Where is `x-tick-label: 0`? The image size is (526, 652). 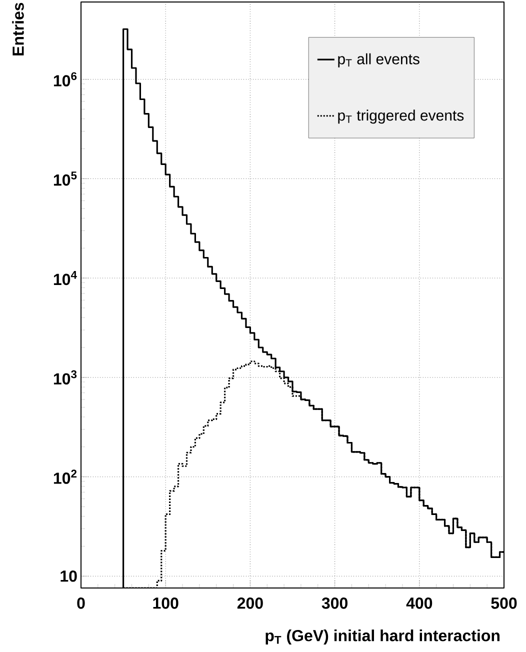 x-tick-label: 0 is located at coordinates (81, 603).